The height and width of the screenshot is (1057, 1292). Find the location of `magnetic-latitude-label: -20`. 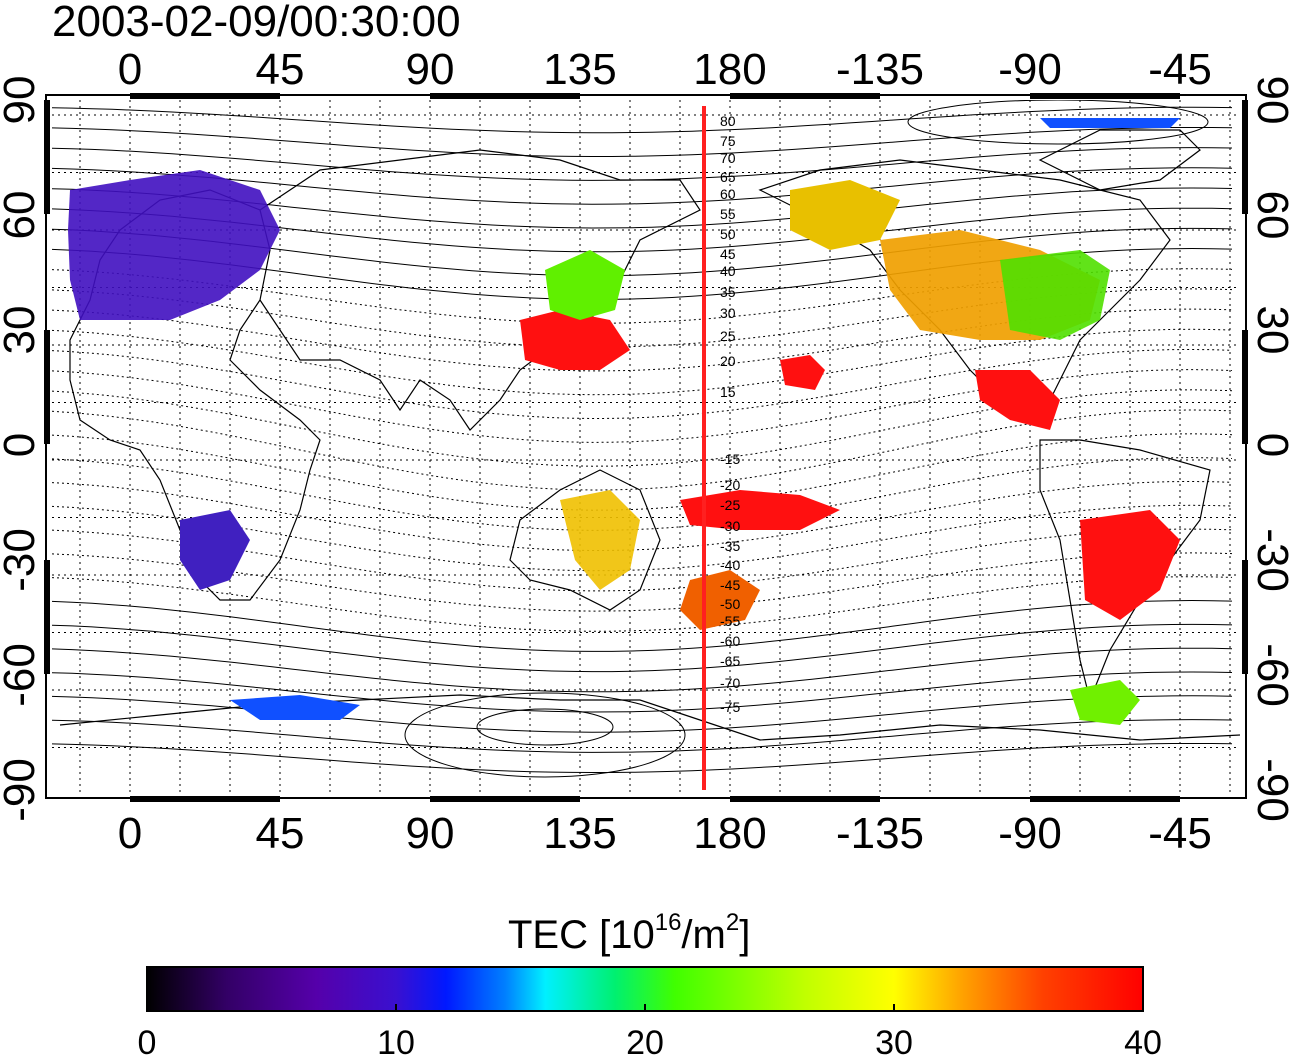

magnetic-latitude-label: -20 is located at coordinates (730, 485).